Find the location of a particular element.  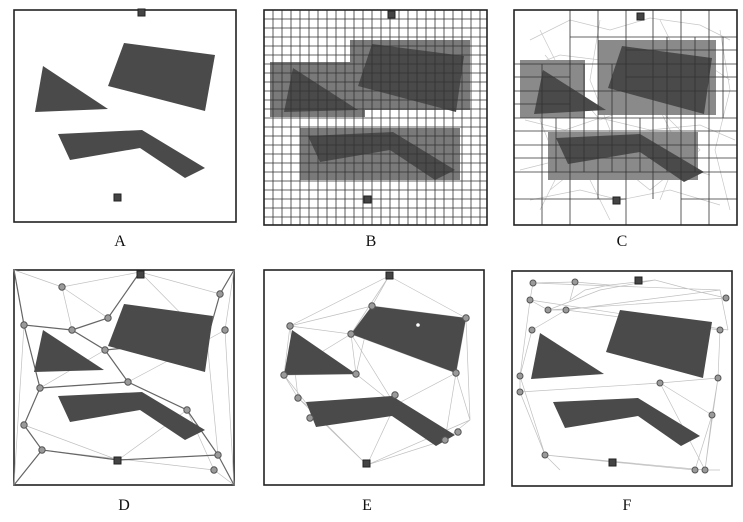

panel-label-b: B is located at coordinates (371, 241).